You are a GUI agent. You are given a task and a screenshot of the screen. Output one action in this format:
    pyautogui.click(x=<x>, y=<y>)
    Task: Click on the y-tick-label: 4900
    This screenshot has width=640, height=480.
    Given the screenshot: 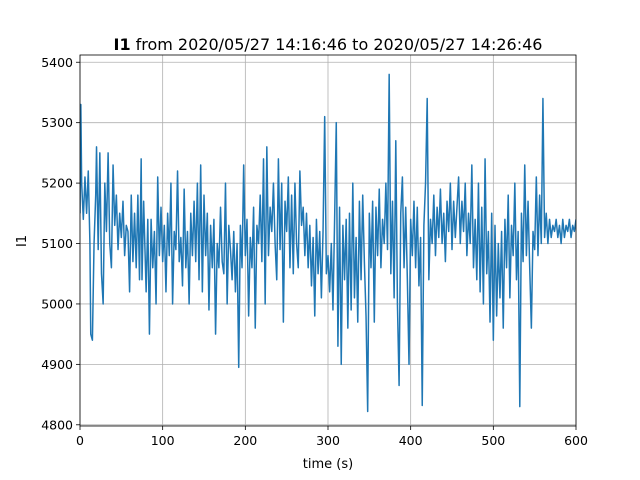 What is the action you would take?
    pyautogui.click(x=57, y=364)
    